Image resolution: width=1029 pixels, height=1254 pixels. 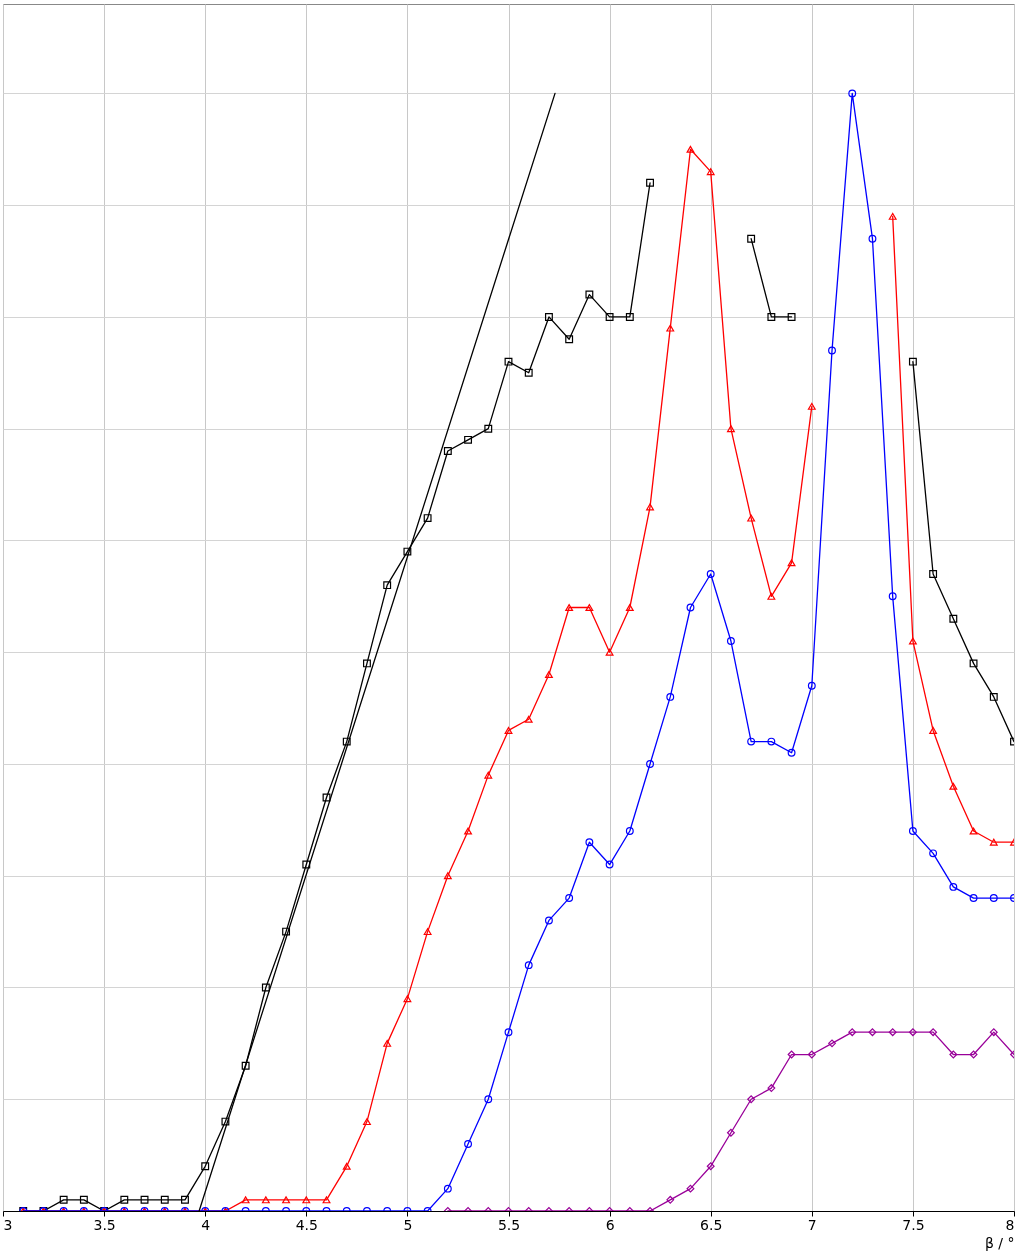 What do you see at coordinates (408, 1224) in the screenshot?
I see `x-tick-label: 5` at bounding box center [408, 1224].